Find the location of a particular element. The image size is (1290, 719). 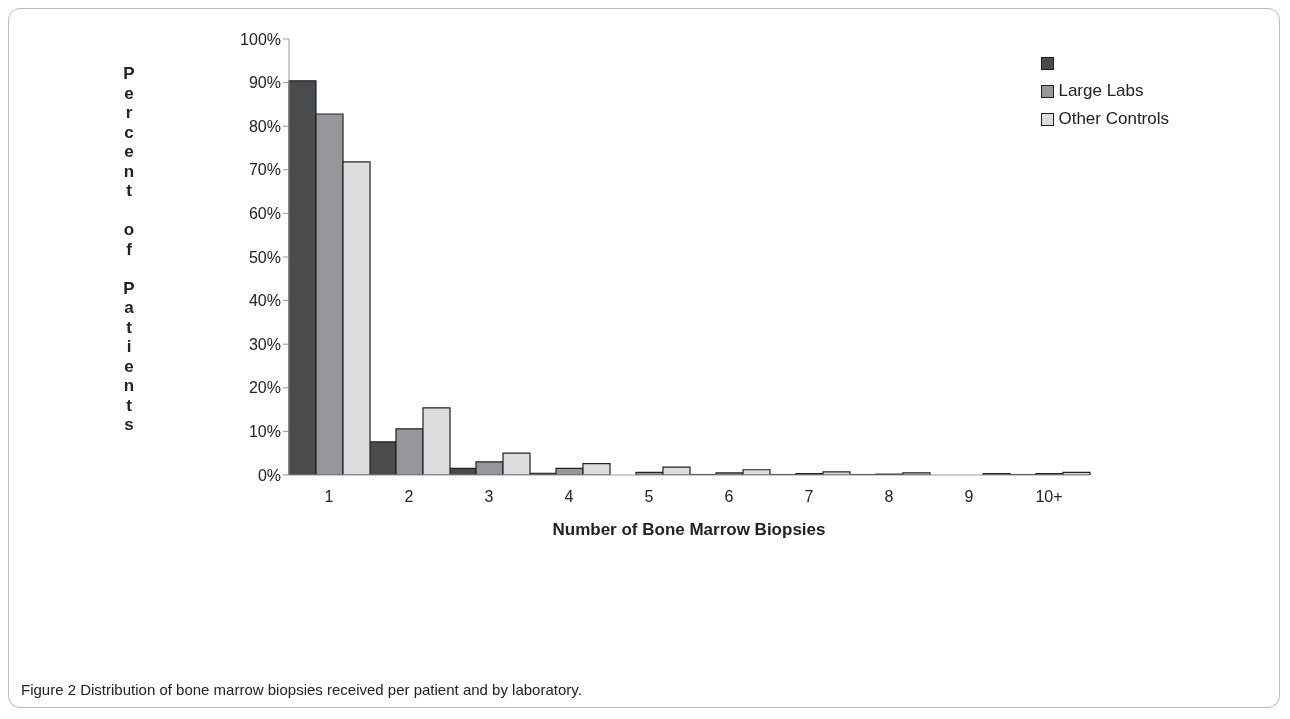

y-tick-label: 10% is located at coordinates (264, 432).